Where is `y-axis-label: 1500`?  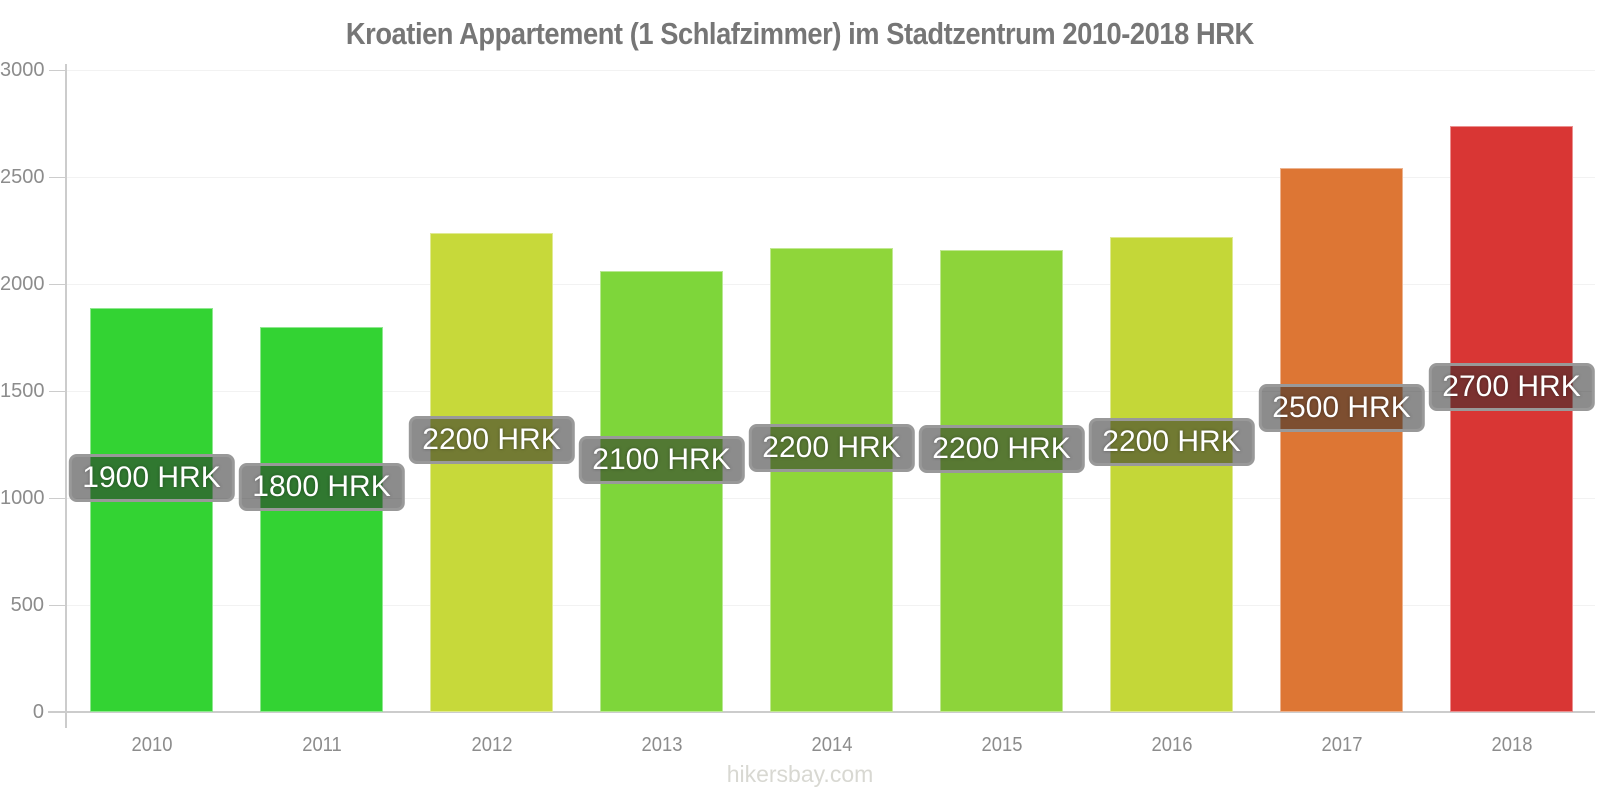 y-axis-label: 1500 is located at coordinates (22, 391).